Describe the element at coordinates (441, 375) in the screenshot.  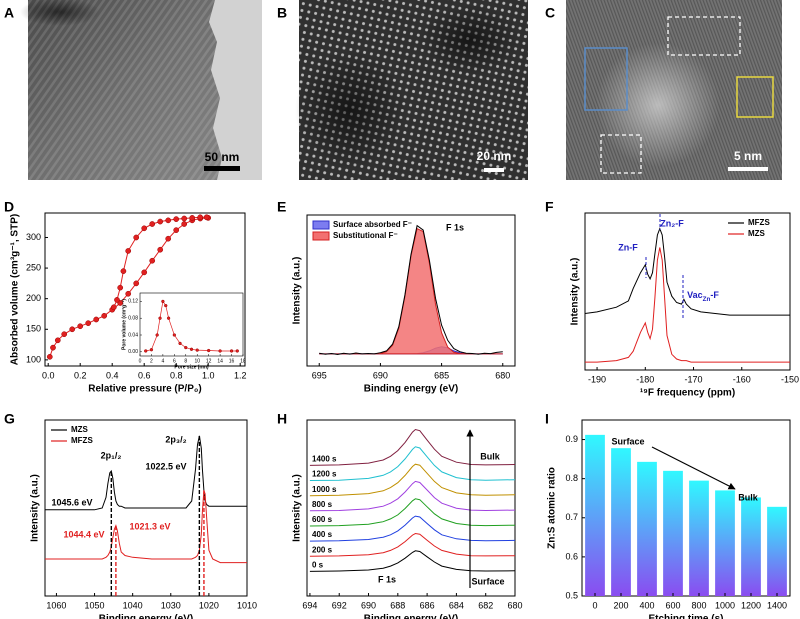
I see `x-tick-label: 685` at that location.